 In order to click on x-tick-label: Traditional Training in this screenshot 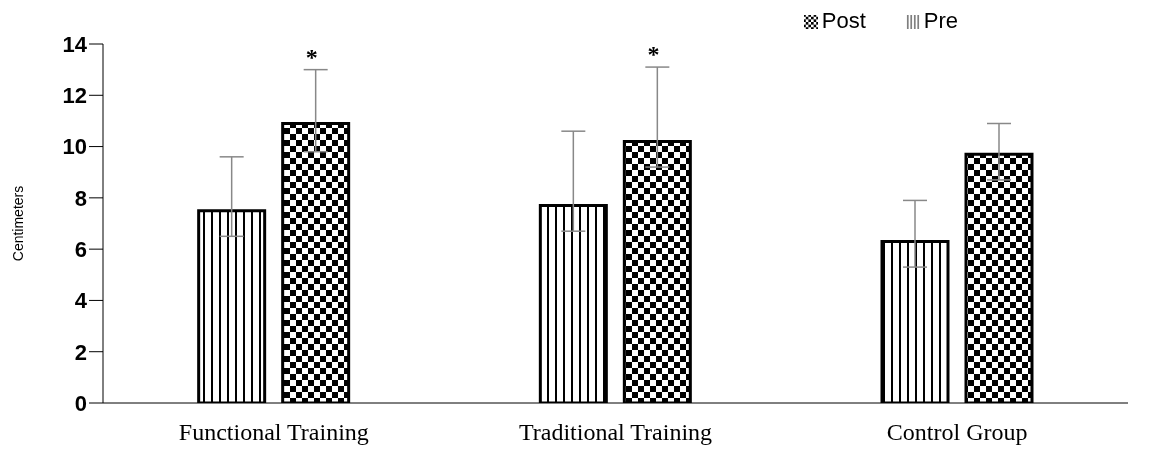, I will do `click(615, 432)`.